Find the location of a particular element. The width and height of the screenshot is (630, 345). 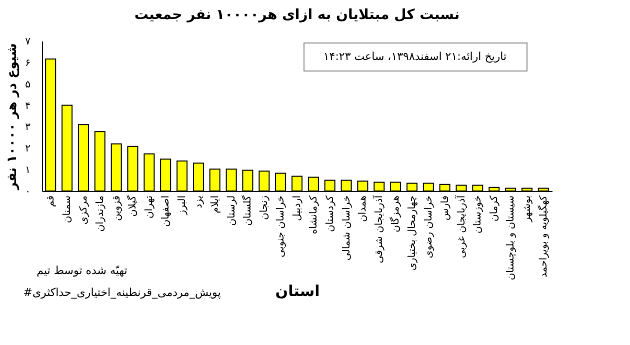

x-tick-label: کردستان is located at coordinates (330, 213).